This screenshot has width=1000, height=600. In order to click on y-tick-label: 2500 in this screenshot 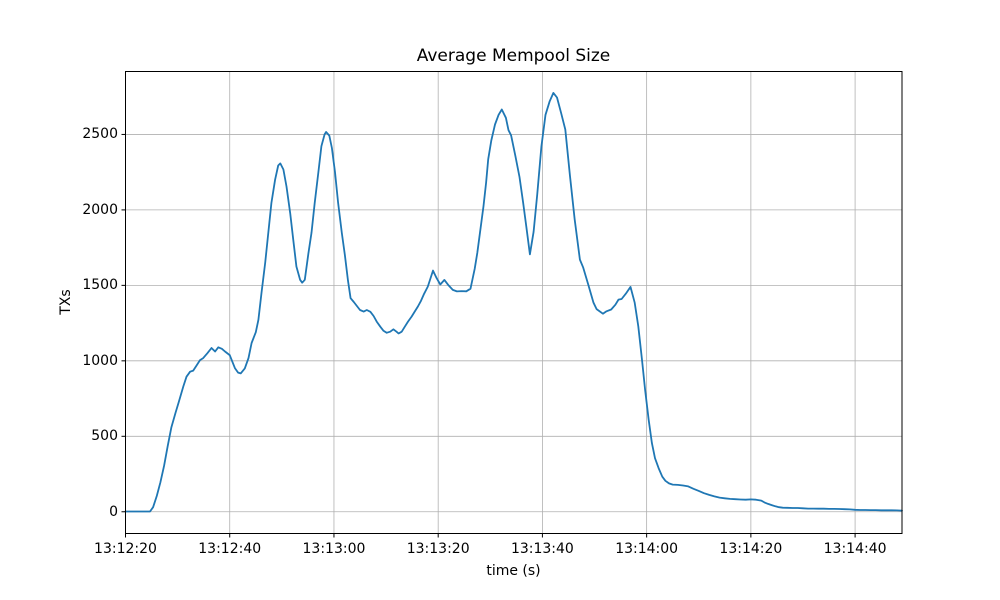, I will do `click(100, 134)`.